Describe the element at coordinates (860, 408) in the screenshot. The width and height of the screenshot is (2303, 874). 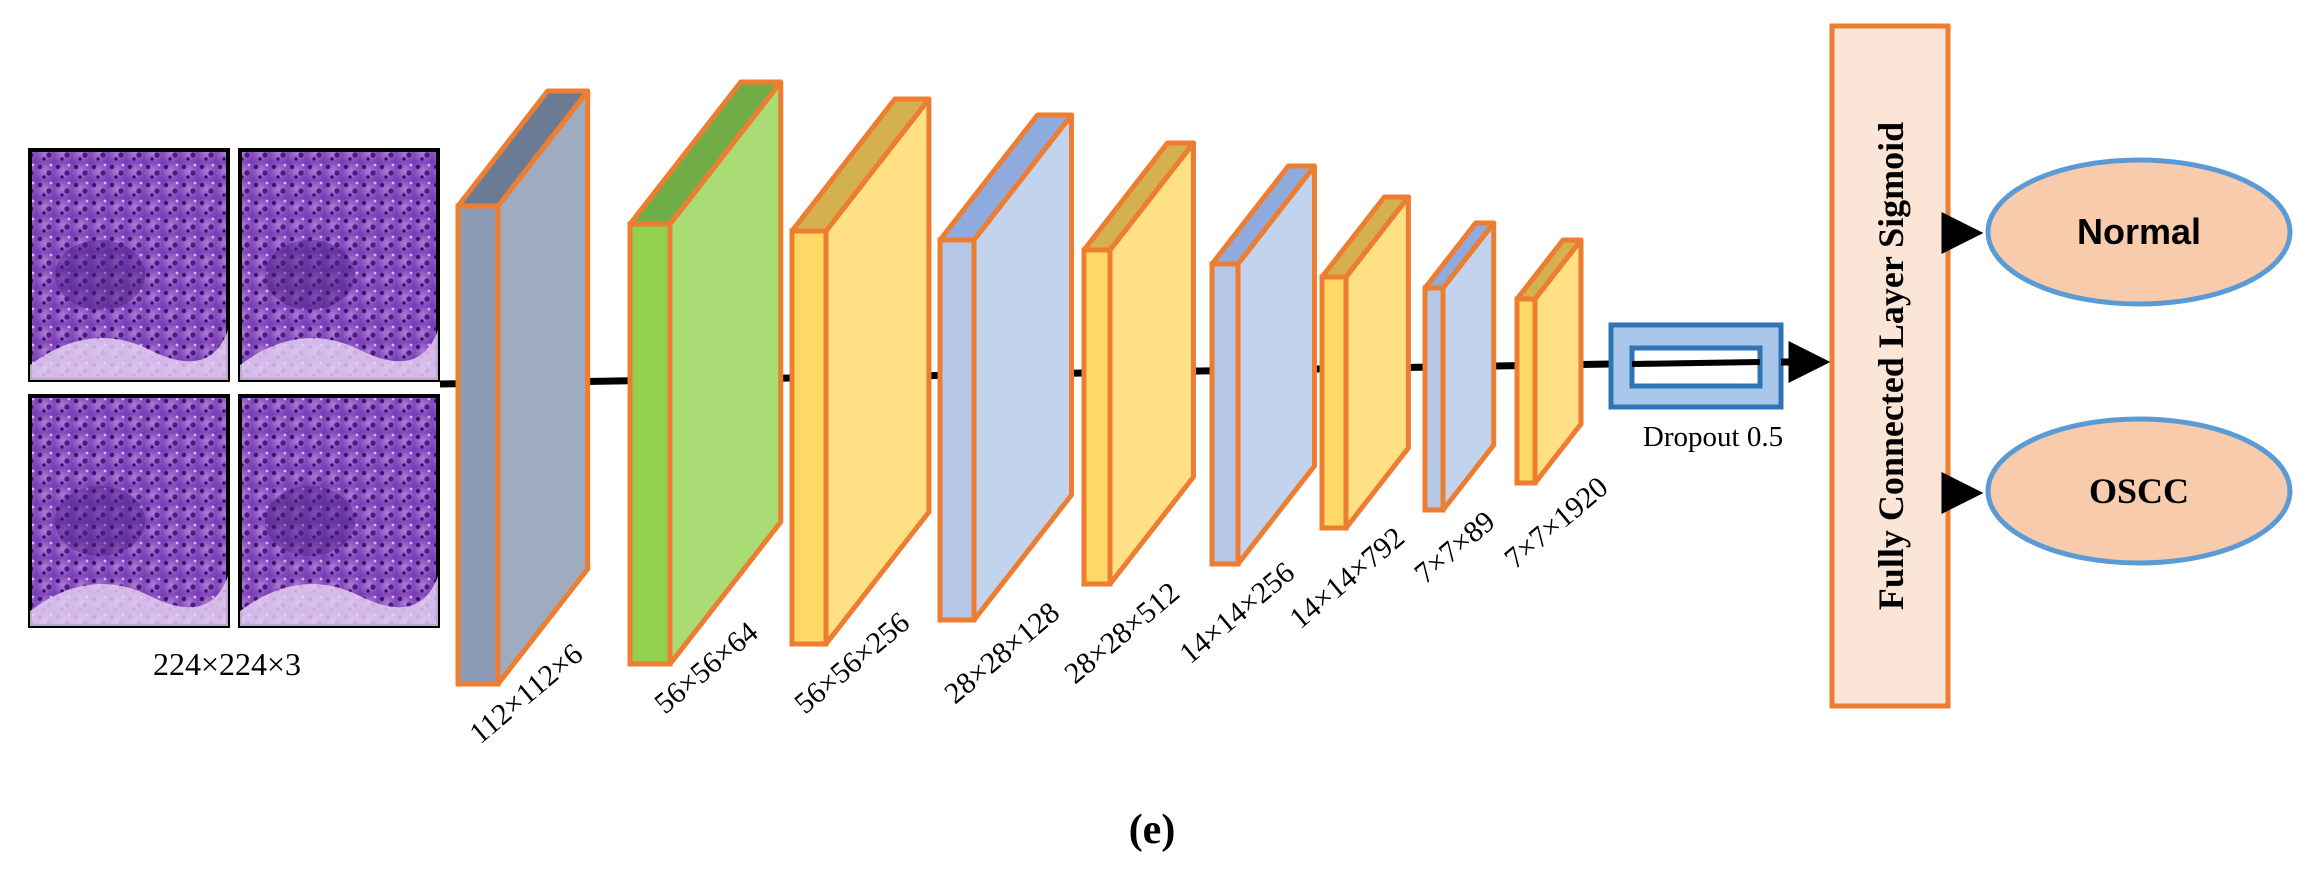
I see `layer-block: 56×56×256` at that location.